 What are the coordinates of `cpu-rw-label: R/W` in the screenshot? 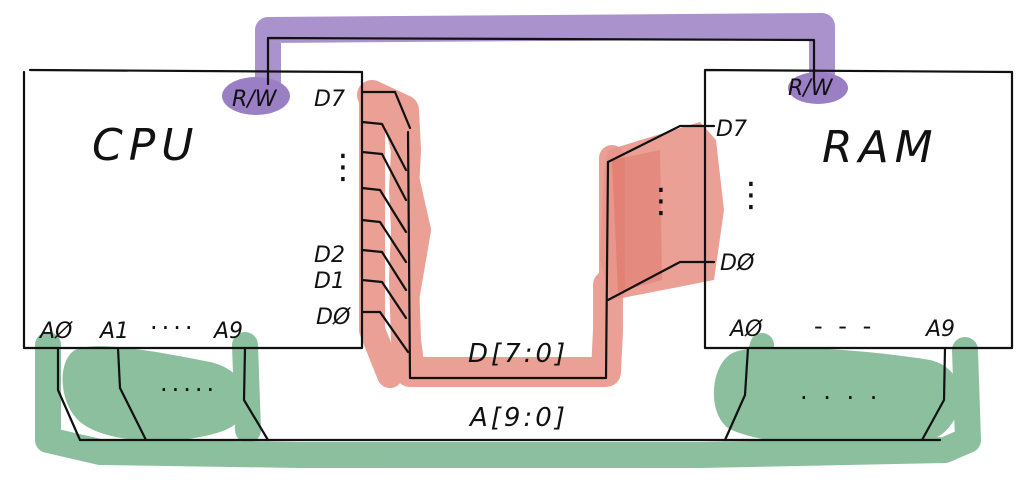 It's located at (255, 99).